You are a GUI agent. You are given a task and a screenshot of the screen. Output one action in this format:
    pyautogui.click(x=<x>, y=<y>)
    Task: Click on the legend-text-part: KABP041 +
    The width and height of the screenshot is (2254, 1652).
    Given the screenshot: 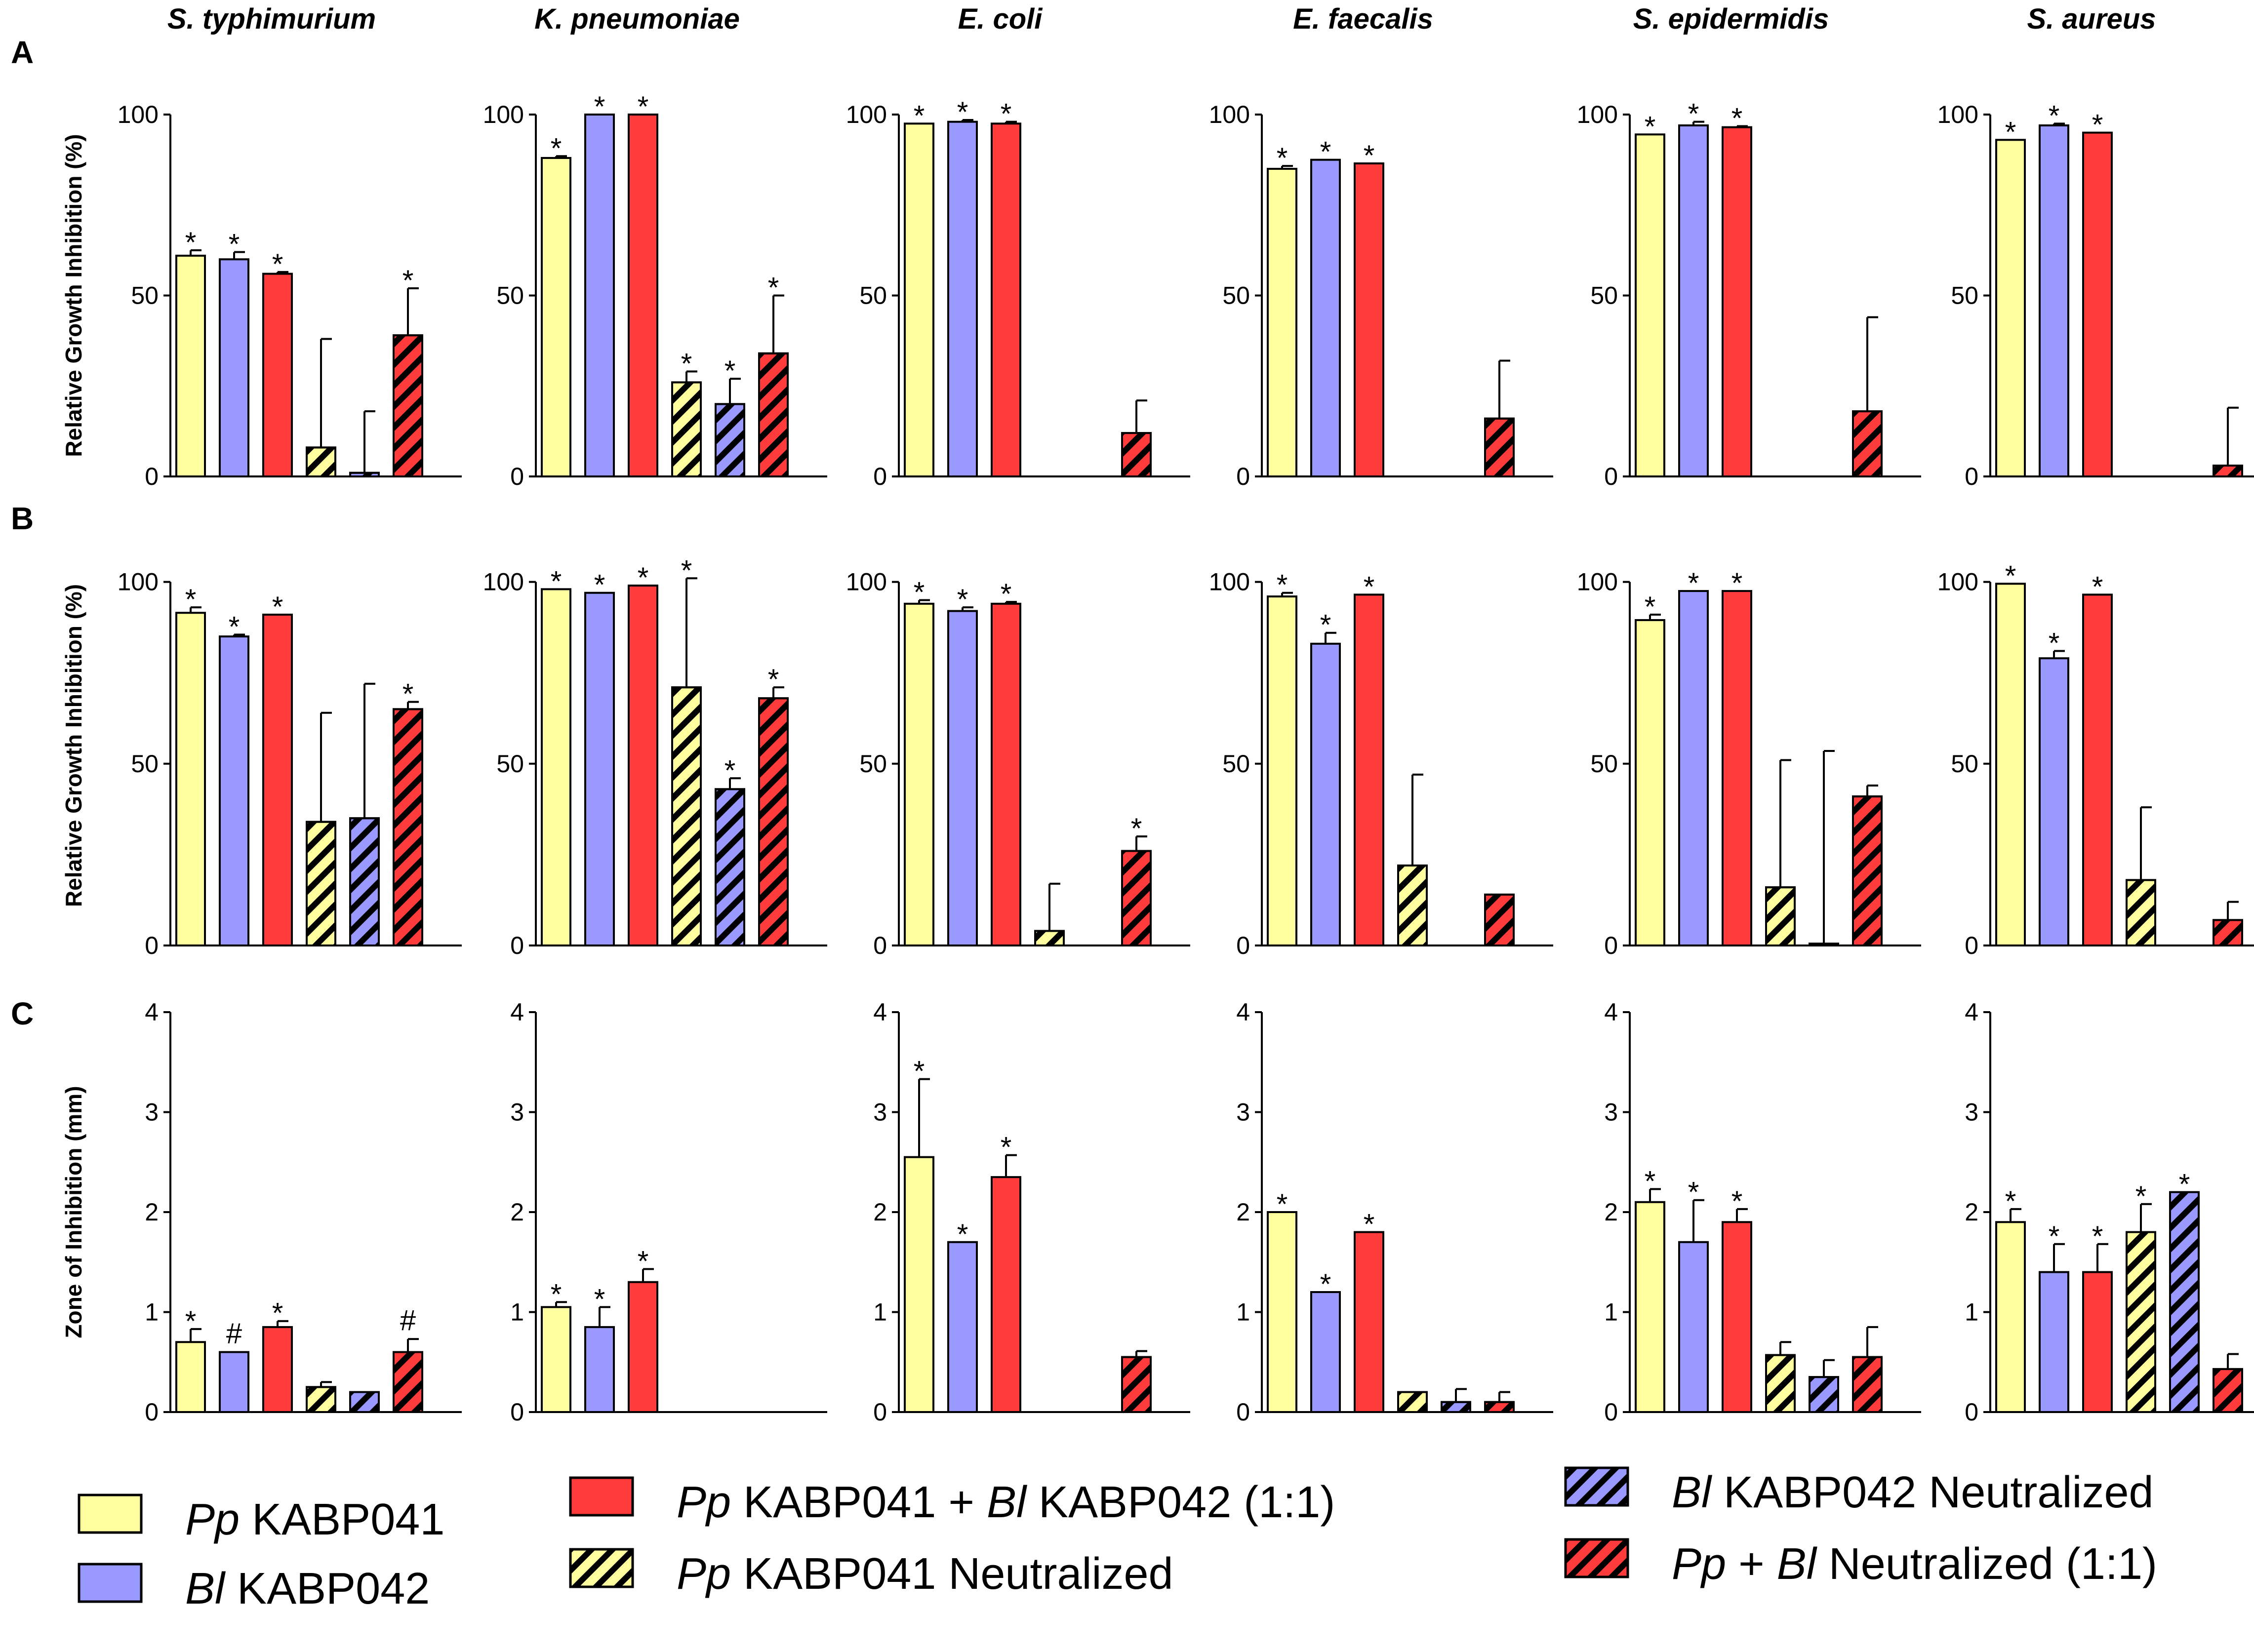 What is the action you would take?
    pyautogui.click(x=859, y=1502)
    